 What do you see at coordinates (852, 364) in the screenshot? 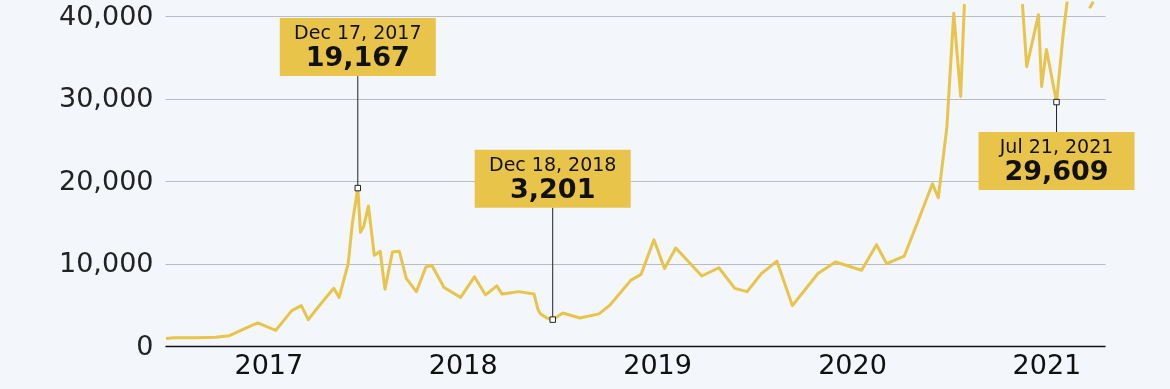
I see `x-tick-label: 2020` at bounding box center [852, 364].